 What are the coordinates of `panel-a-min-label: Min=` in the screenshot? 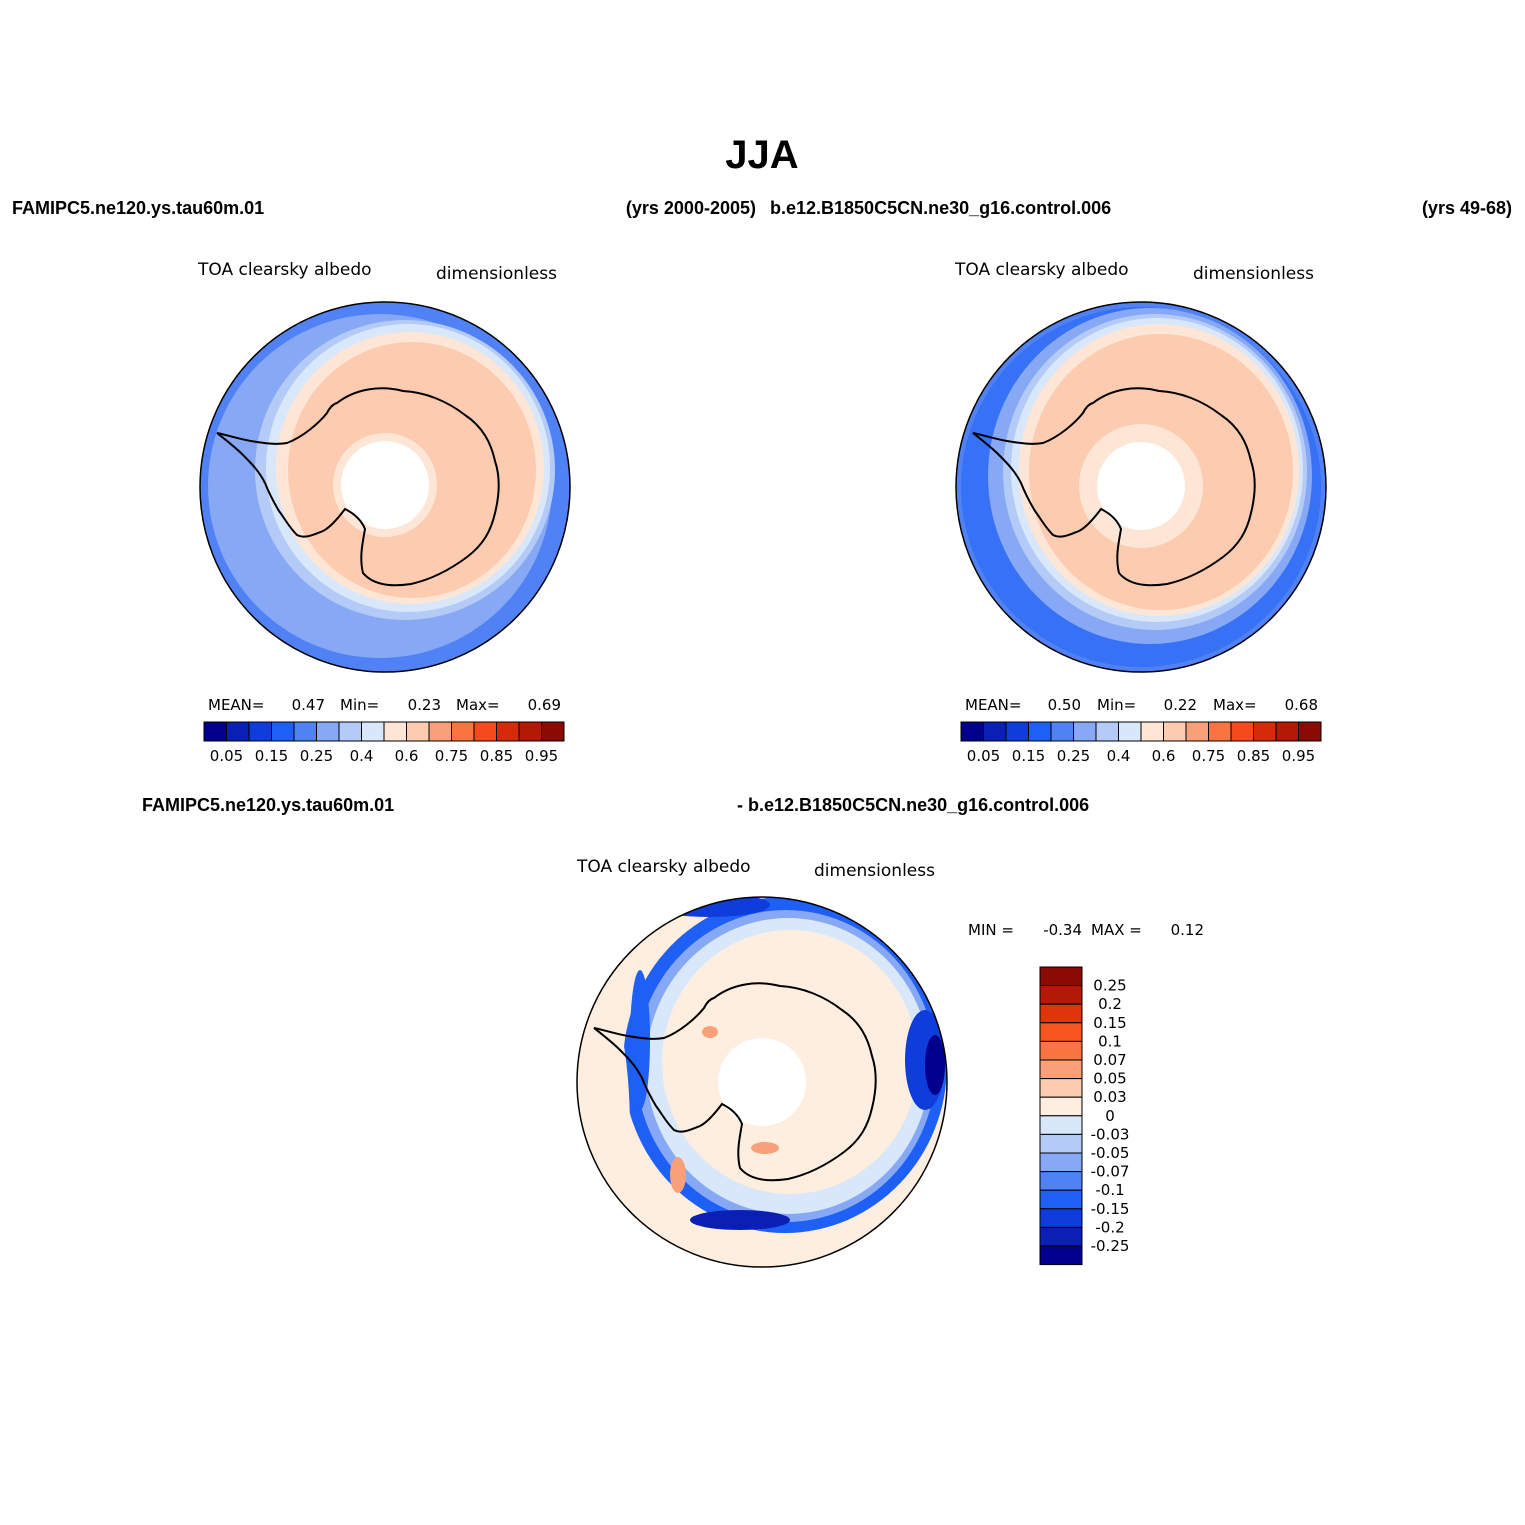 It's located at (359, 705).